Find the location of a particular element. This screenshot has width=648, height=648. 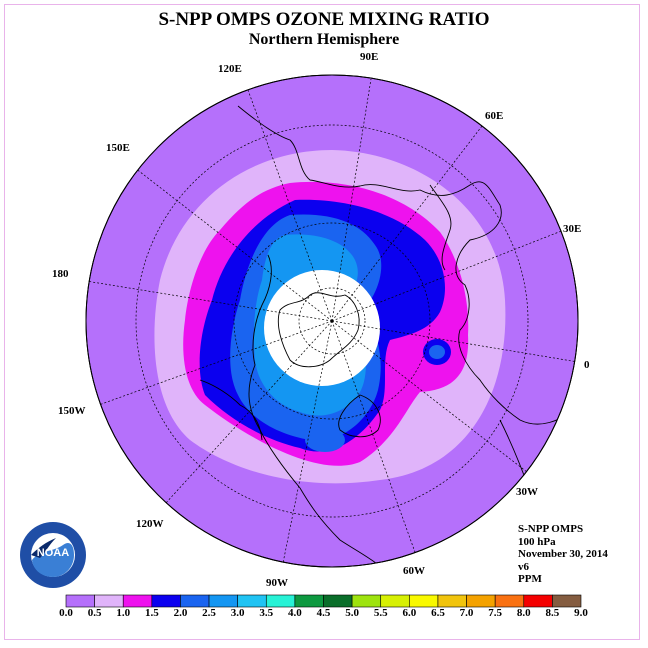

lon-label-120w: 120W is located at coordinates (150, 524).